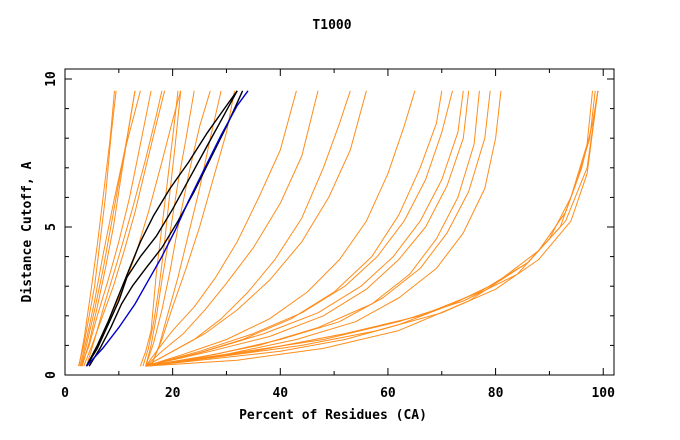 The width and height of the screenshot is (680, 440). What do you see at coordinates (388, 393) in the screenshot?
I see `x-tick-label: 60` at bounding box center [388, 393].